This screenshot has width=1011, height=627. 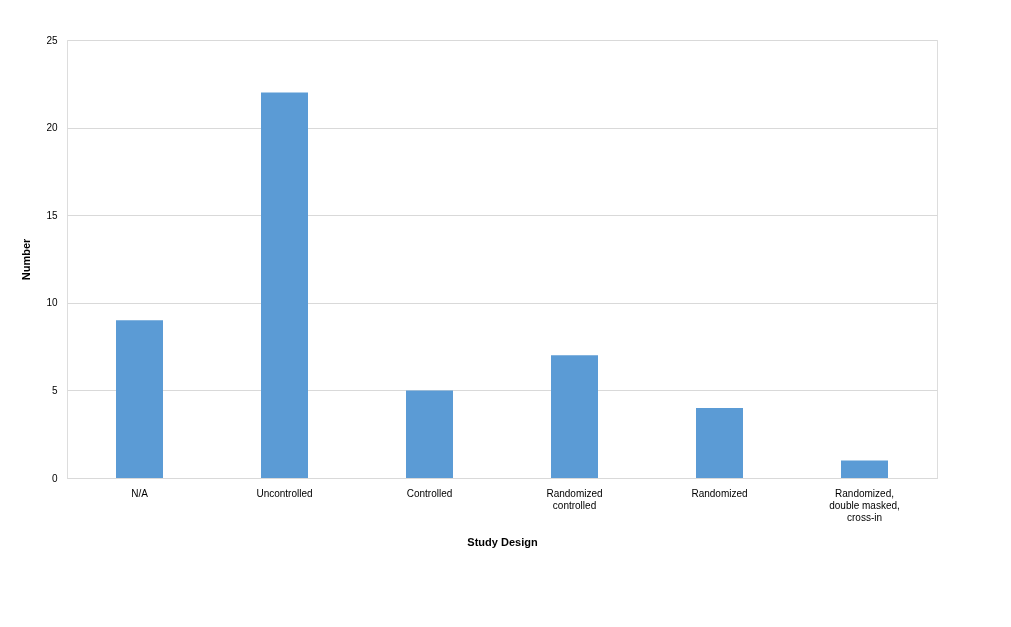 I want to click on y-axis-title: Number, so click(x=26, y=259).